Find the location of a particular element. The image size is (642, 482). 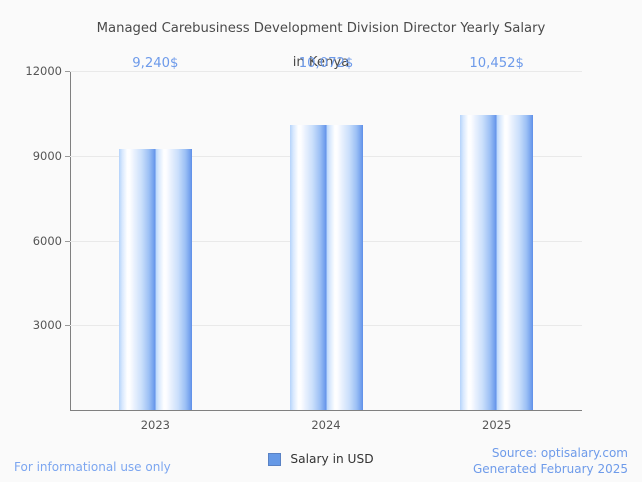

value-label-2023: 9,240$ is located at coordinates (155, 63).